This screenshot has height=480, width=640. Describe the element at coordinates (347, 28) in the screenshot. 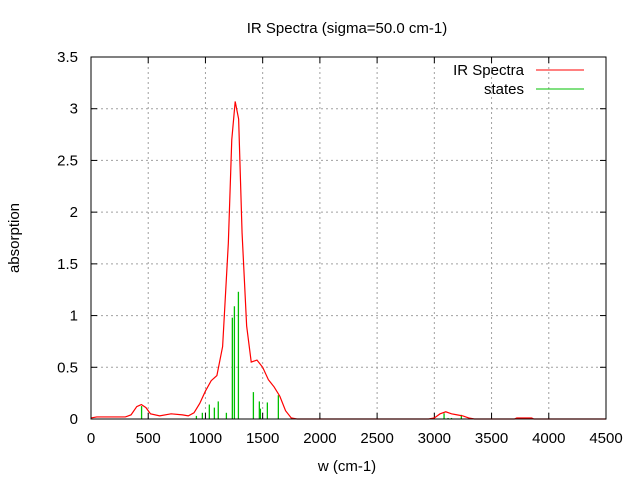

I see `chart-title: IR Spectra (sigma=50.0 cm-1)` at that location.